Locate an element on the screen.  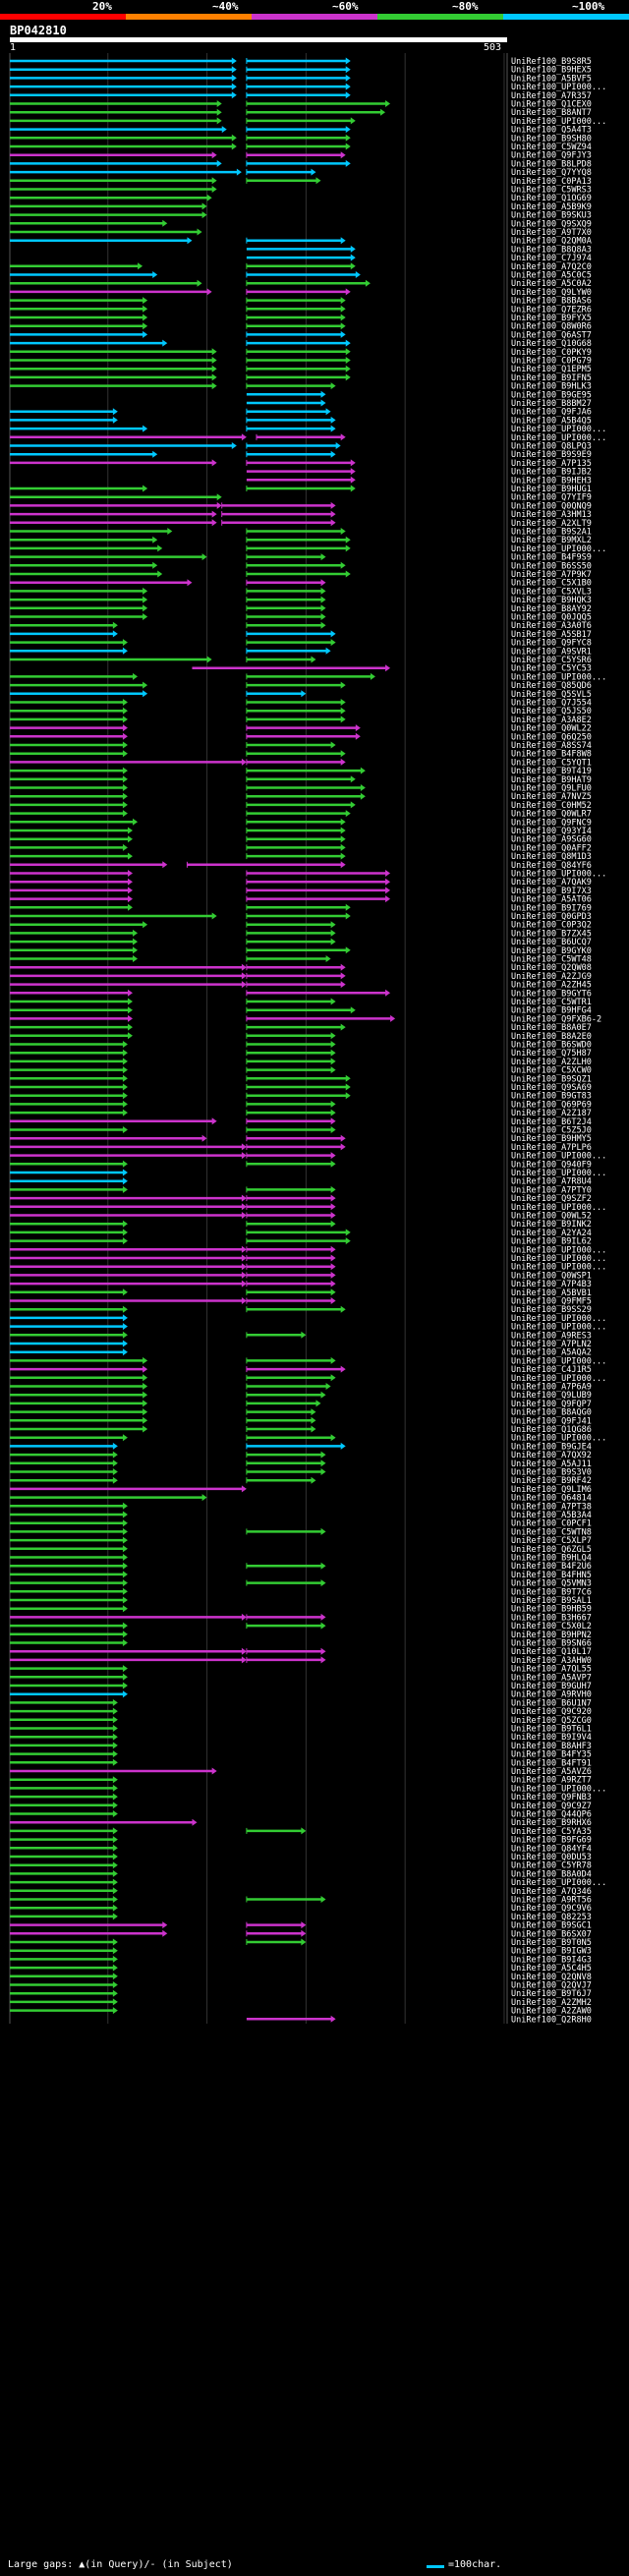
hit-label: UniRef100_B9IGW3 is located at coordinates (551, 1952).